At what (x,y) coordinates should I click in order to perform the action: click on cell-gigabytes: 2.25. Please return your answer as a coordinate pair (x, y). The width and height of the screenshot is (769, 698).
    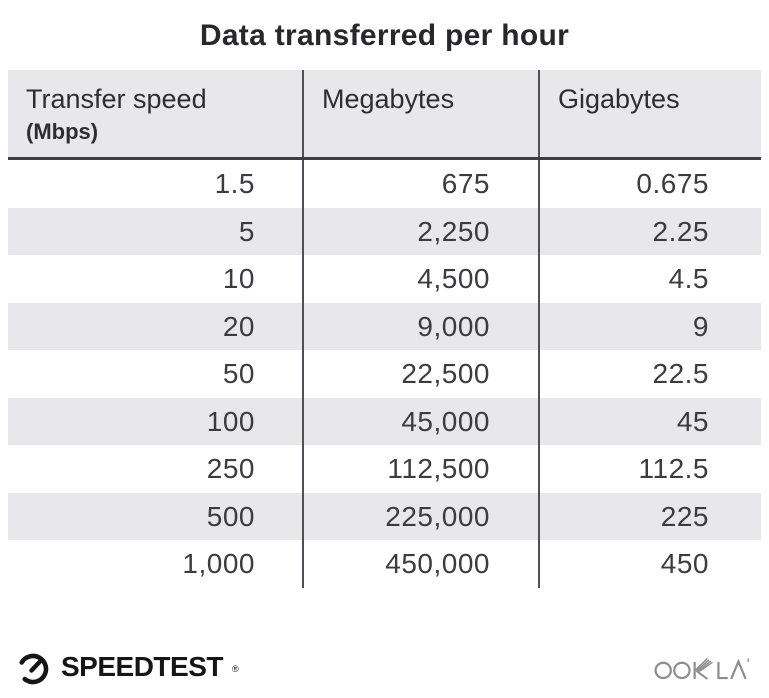
    Looking at the image, I should click on (649, 231).